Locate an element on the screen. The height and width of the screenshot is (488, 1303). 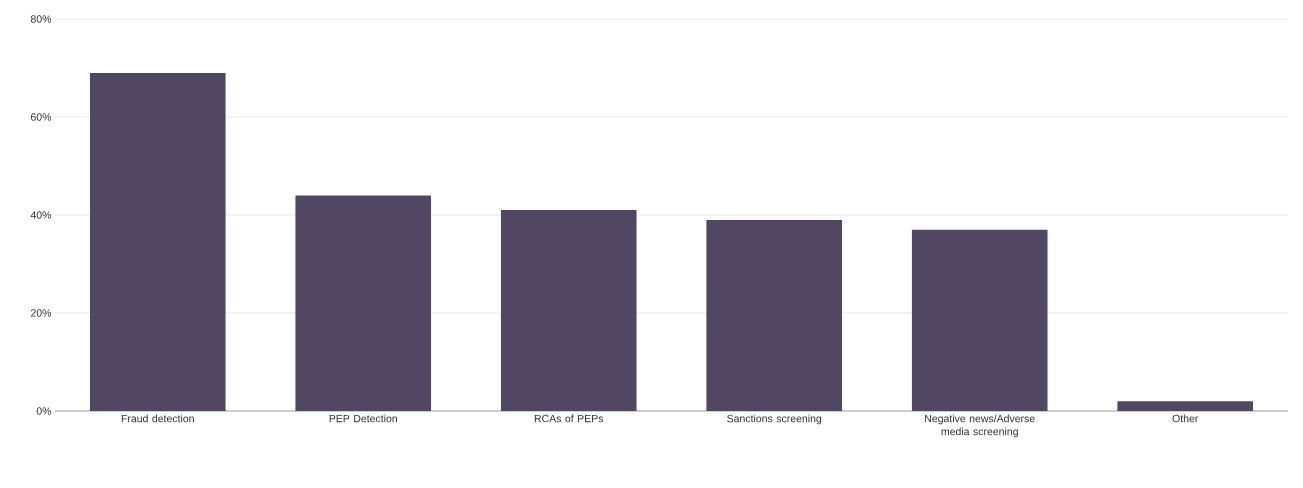
y-tick-label: 80% is located at coordinates (41, 19).